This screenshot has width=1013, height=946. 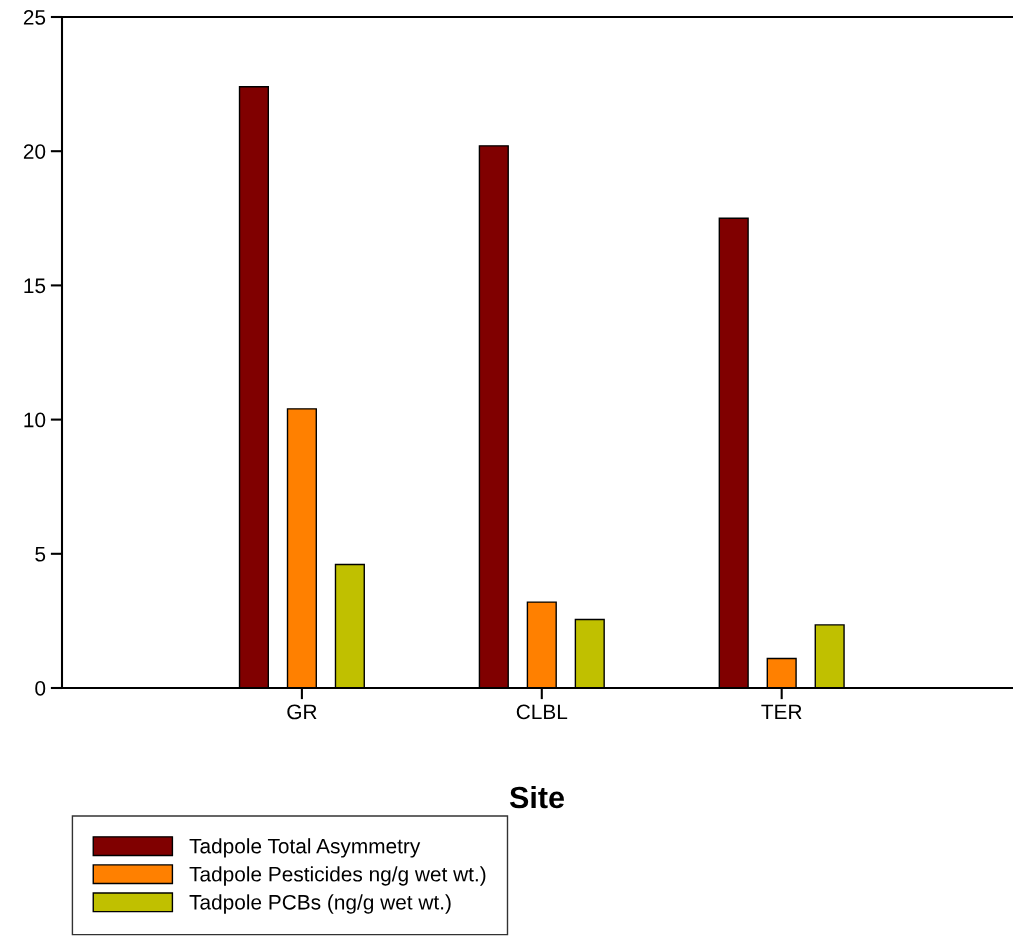 I want to click on legend-label: Tadpole Pesticides ng/g wet wt.), so click(x=337, y=876).